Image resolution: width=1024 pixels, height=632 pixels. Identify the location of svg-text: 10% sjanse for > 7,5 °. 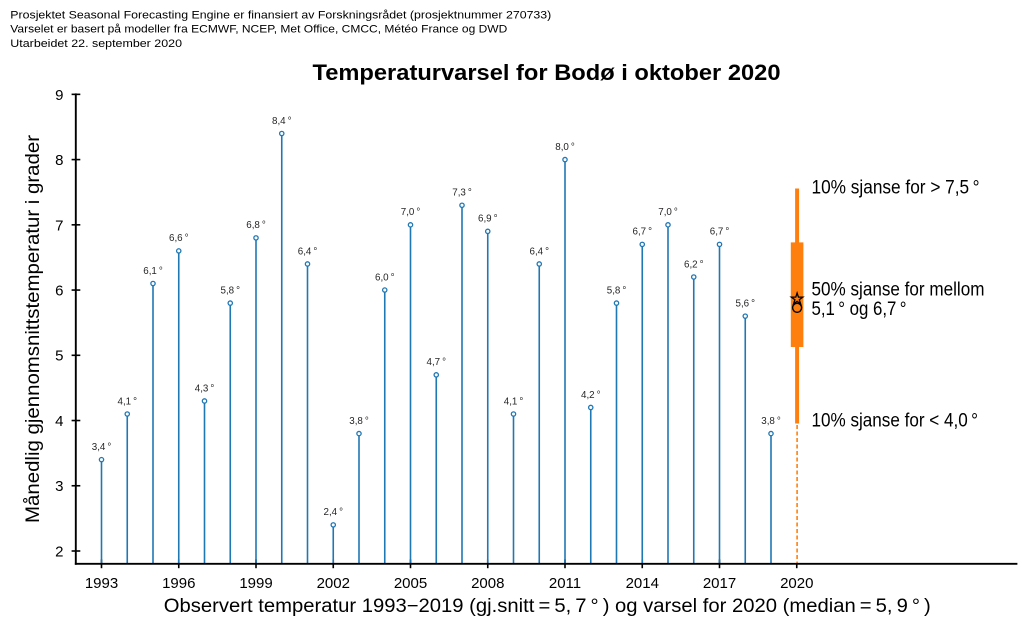
(896, 188).